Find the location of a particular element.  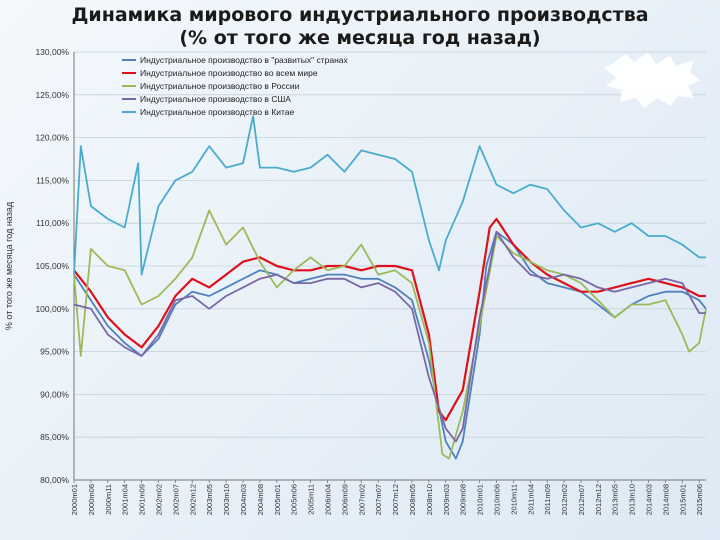

x-tick-label: 2003m05 is located at coordinates (209, 499).